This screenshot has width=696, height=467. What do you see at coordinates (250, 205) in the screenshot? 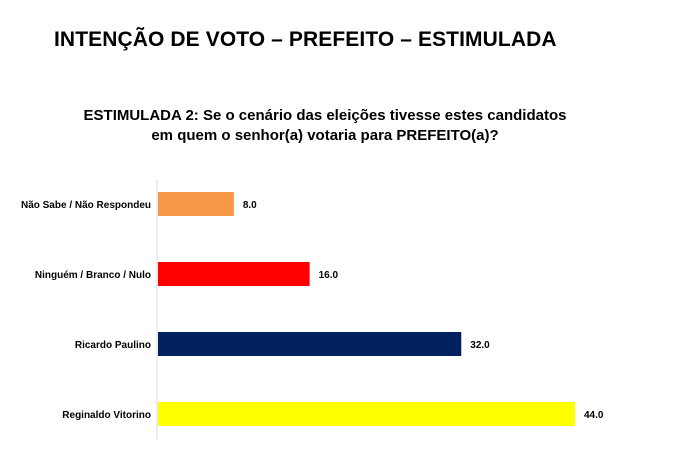
I see `data-label: 8.0` at bounding box center [250, 205].